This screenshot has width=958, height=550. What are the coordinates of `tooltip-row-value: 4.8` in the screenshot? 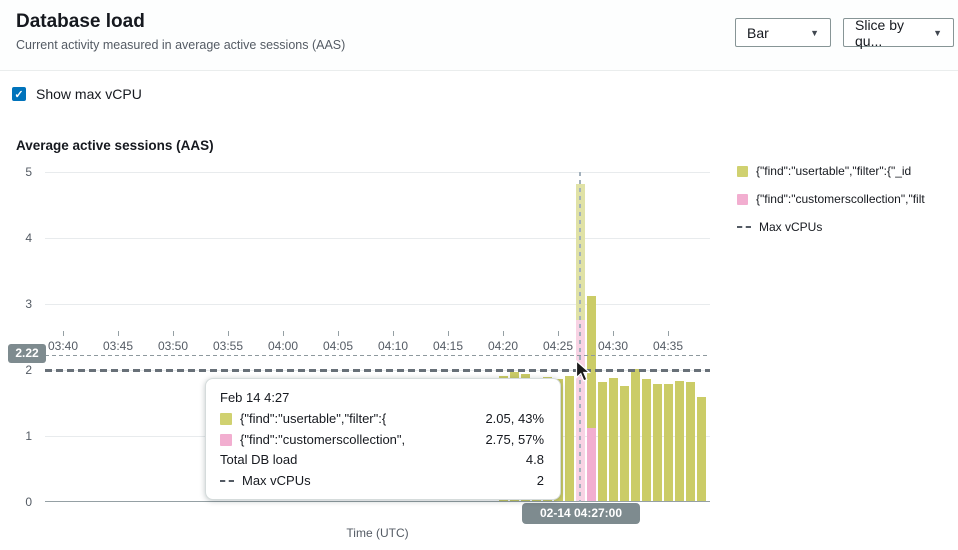 It's located at (534, 459).